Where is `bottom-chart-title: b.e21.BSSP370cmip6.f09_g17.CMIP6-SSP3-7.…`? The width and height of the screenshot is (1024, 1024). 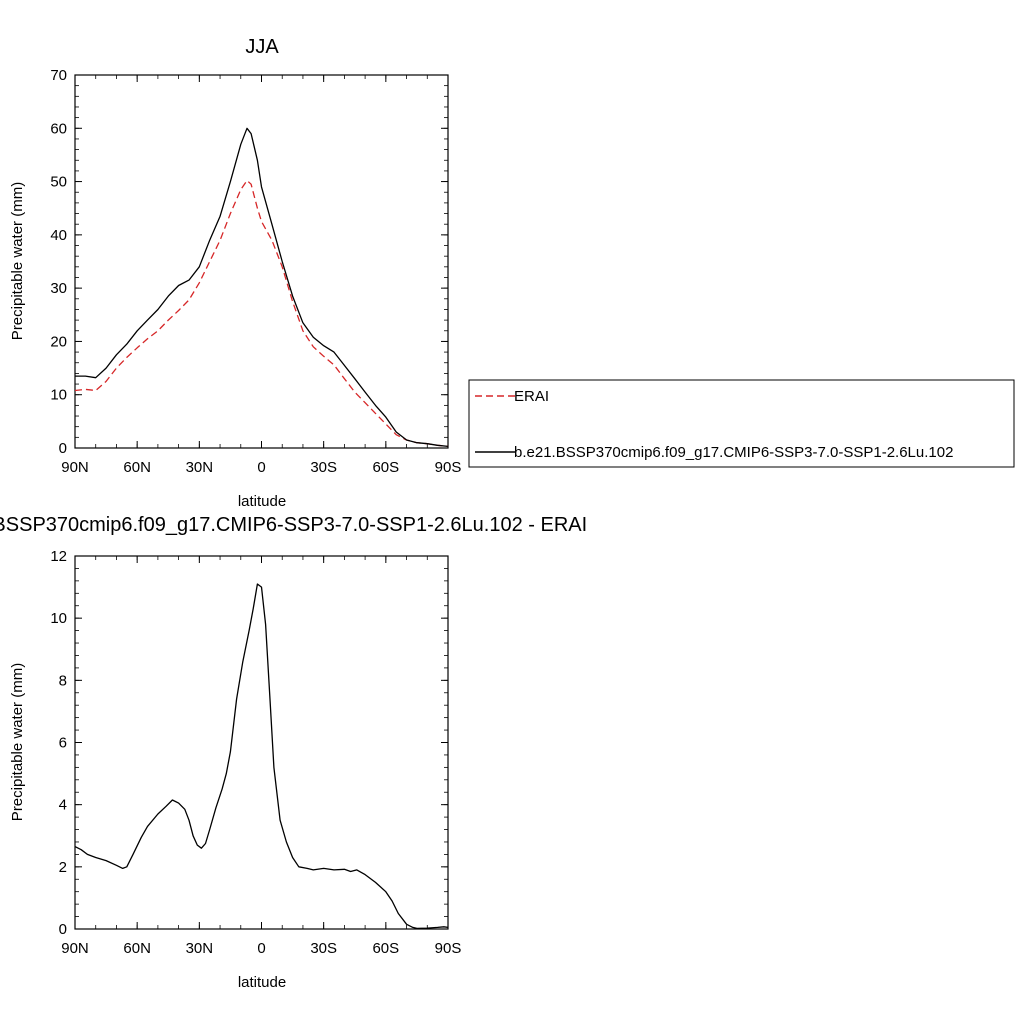
bottom-chart-title: b.e21.BSSP370cmip6.f09_g17.CMIP6-SSP3-7.… is located at coordinates (293, 525).